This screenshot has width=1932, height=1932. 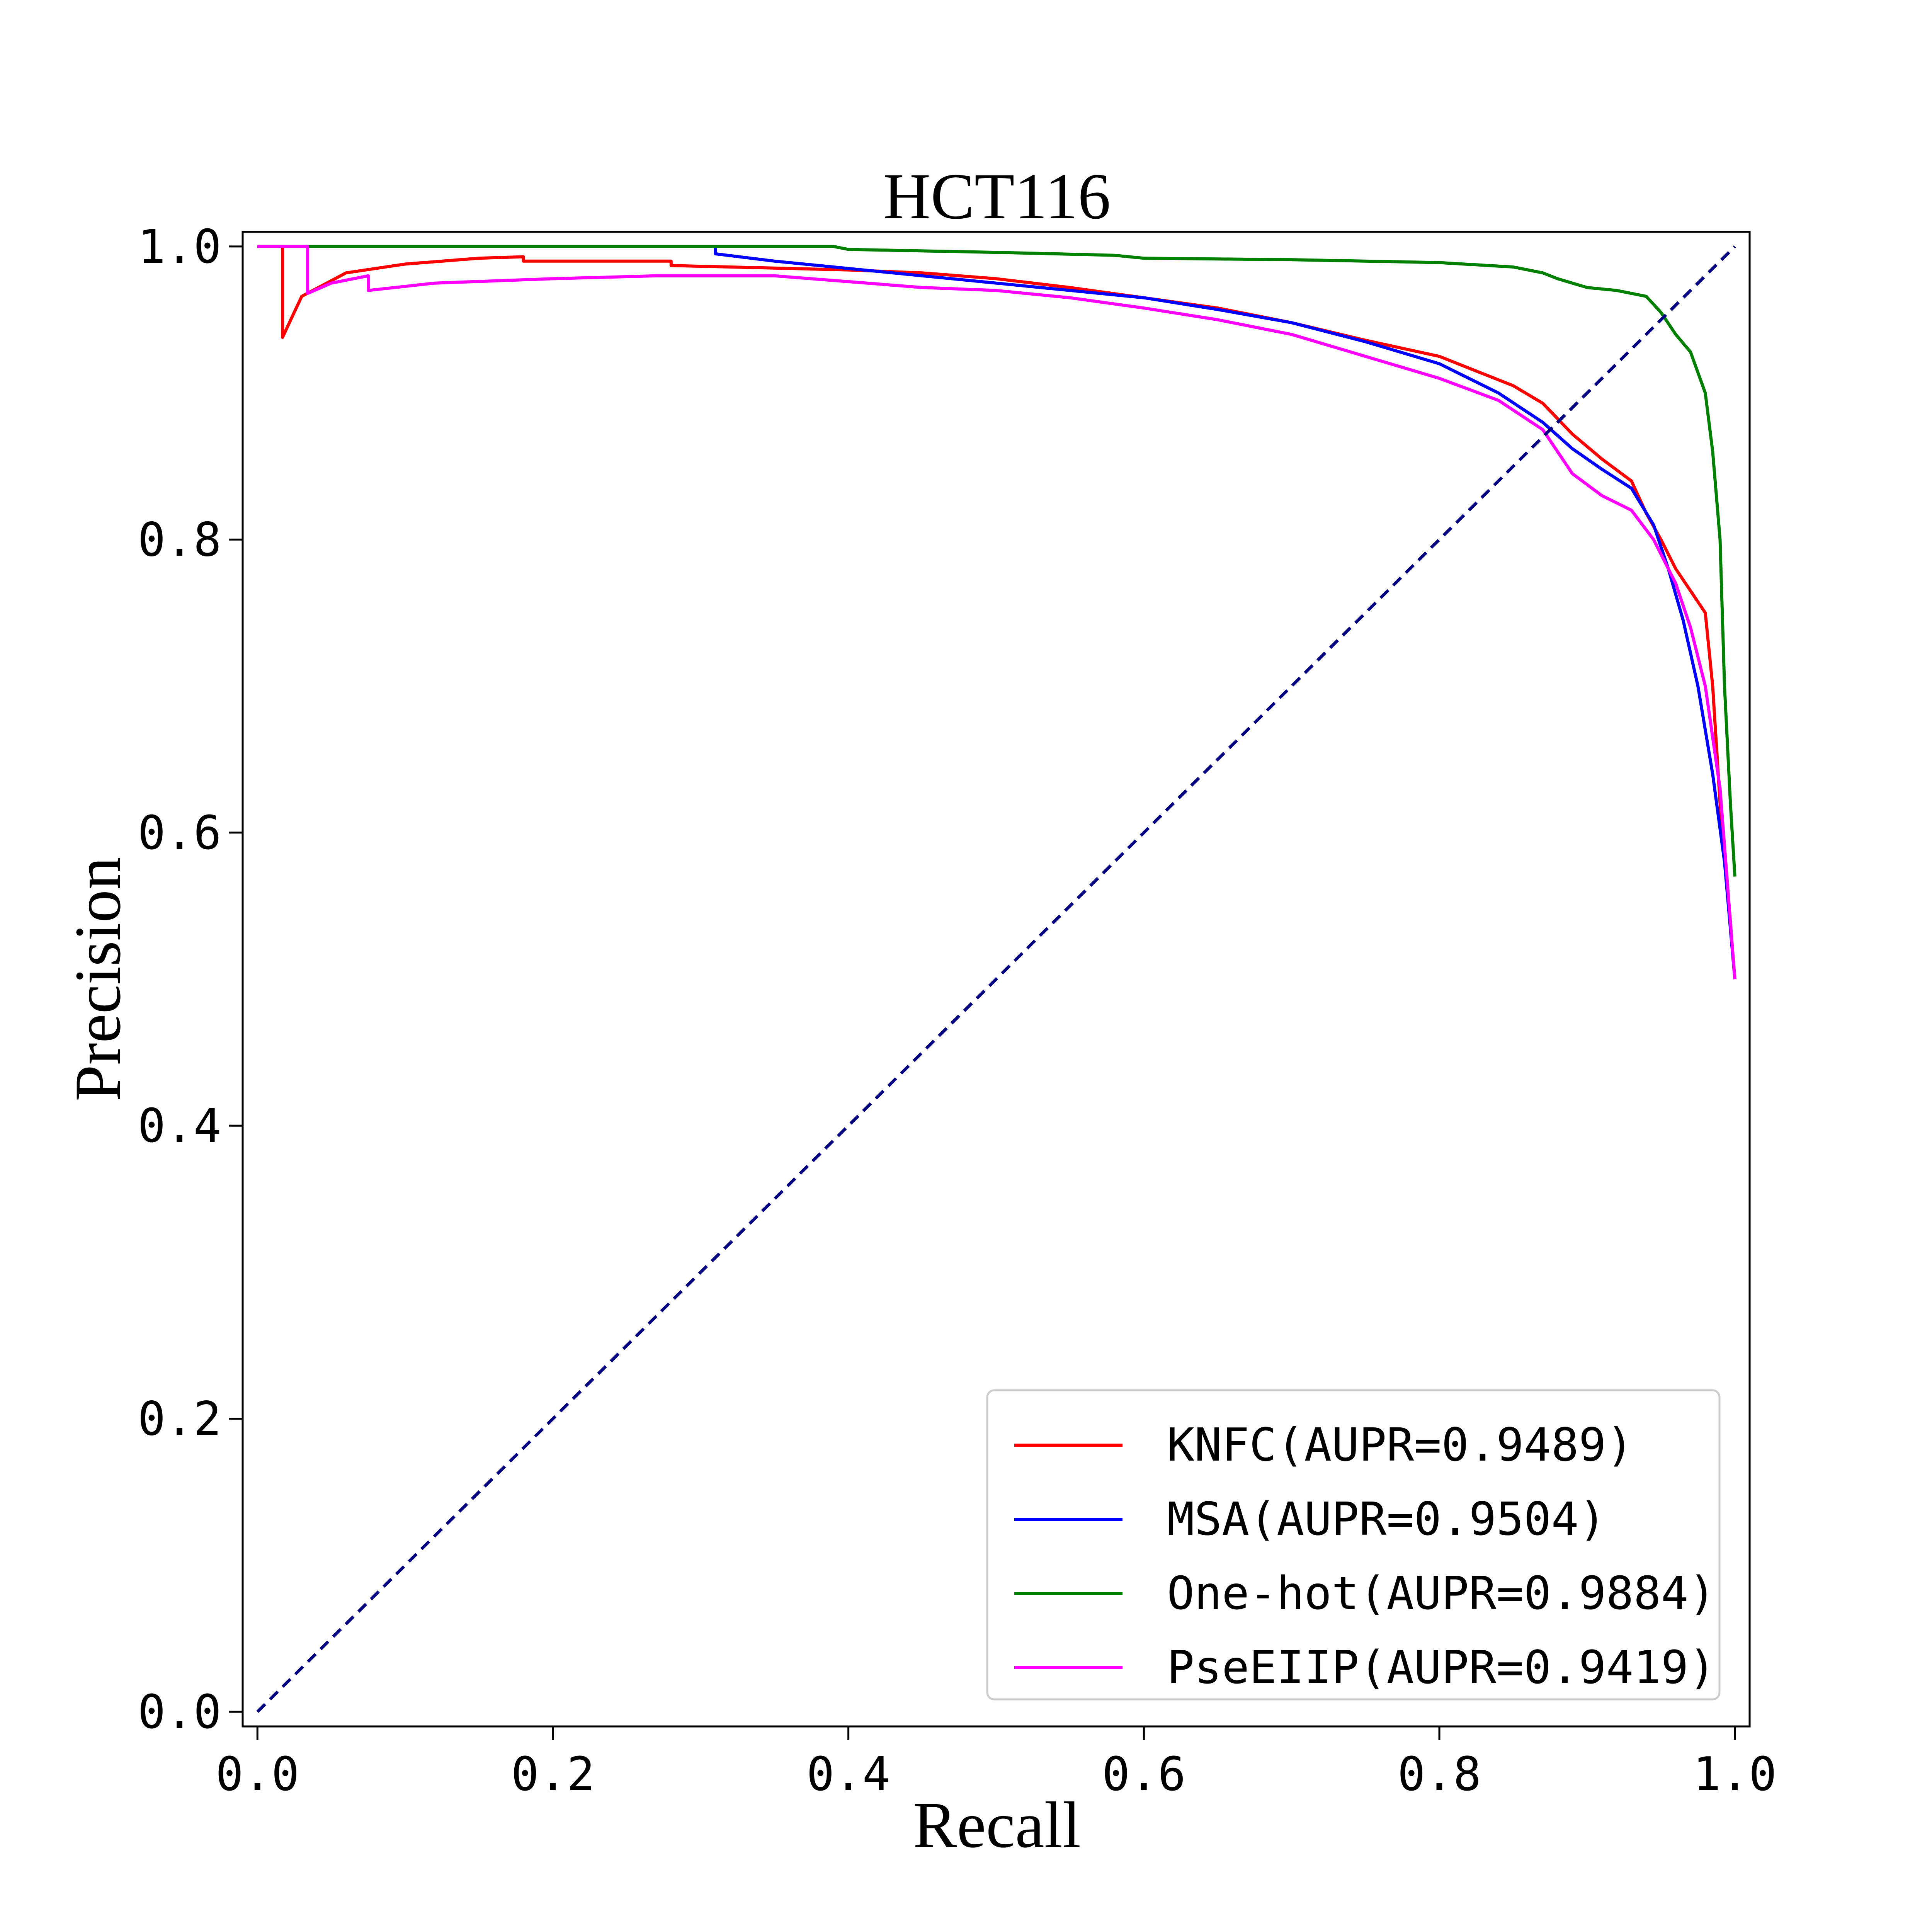 I want to click on chart-title: HCT116, so click(x=997, y=197).